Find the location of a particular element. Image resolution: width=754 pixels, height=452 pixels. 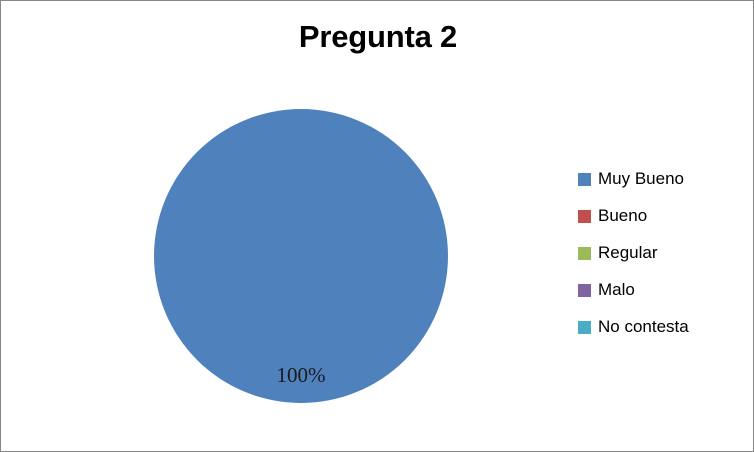

legend-item-label: Muy Bueno is located at coordinates (641, 178).